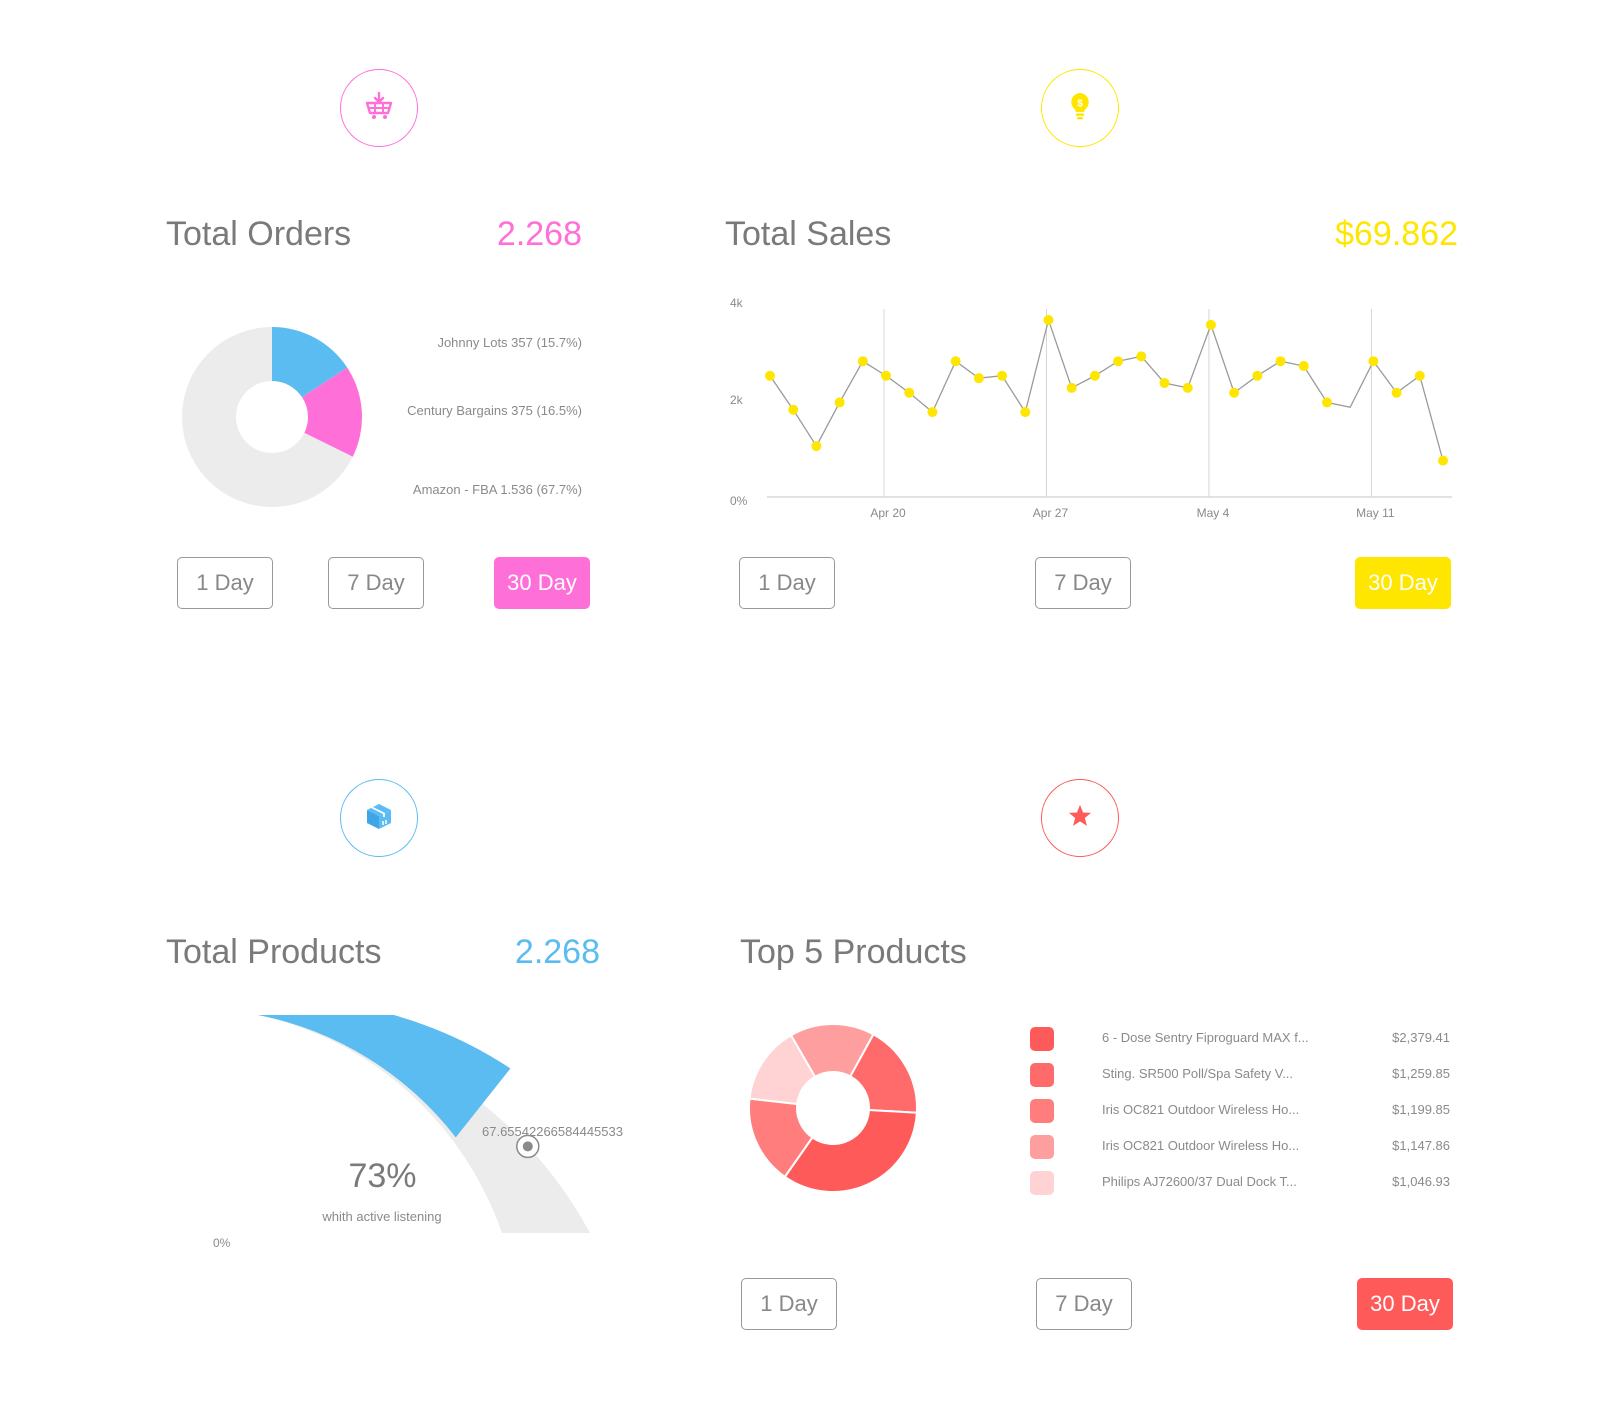 The image size is (1600, 1413). What do you see at coordinates (1083, 583) in the screenshot?
I see `sales-7-day-button: 7 Day` at bounding box center [1083, 583].